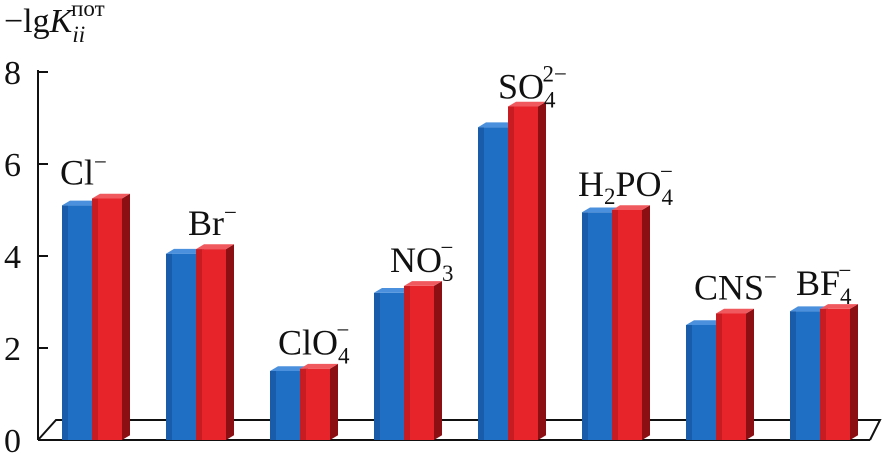 The image size is (887, 468). What do you see at coordinates (12, 73) in the screenshot?
I see `y-tick-label: 8` at bounding box center [12, 73].